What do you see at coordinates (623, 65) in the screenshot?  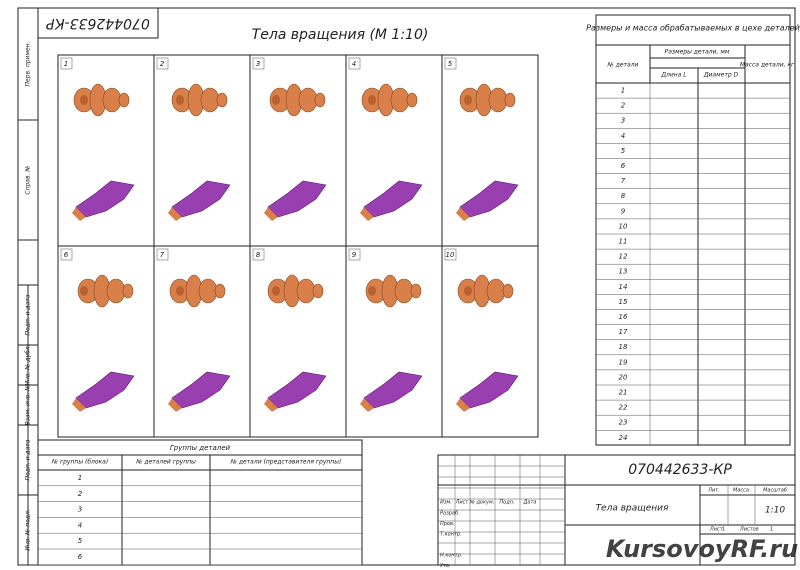 I see `label: № детали` at bounding box center [623, 65].